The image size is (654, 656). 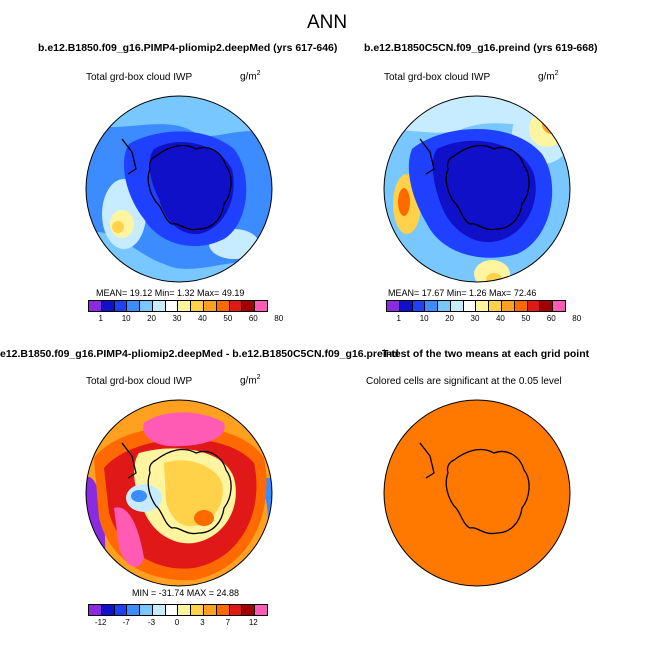 What do you see at coordinates (186, 593) in the screenshot?
I see `panel3-stats: MIN = -31.74 MAX = 24.88` at bounding box center [186, 593].